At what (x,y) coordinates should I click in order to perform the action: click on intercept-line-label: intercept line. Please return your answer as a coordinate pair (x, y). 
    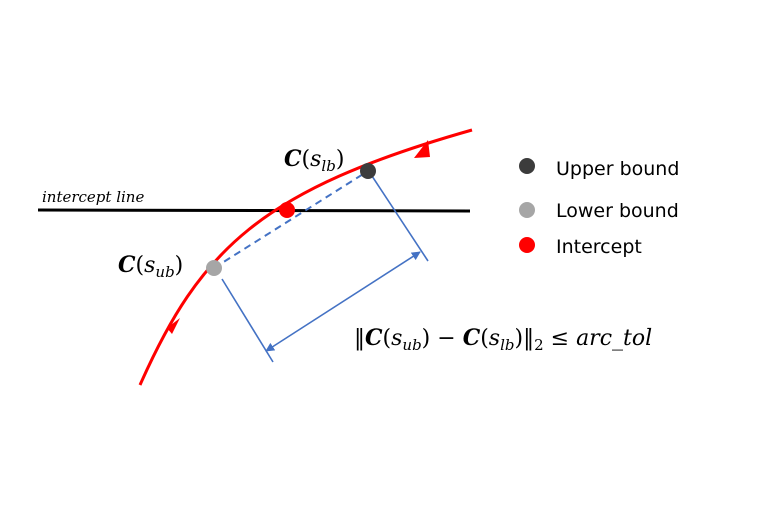
    Looking at the image, I should click on (93, 197).